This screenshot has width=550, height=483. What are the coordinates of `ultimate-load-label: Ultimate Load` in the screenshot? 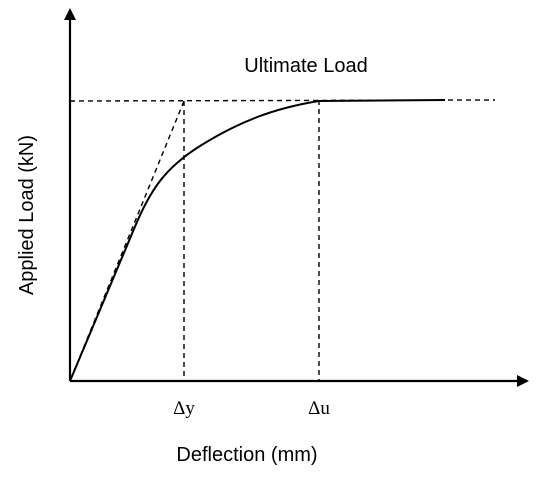 It's located at (305, 66).